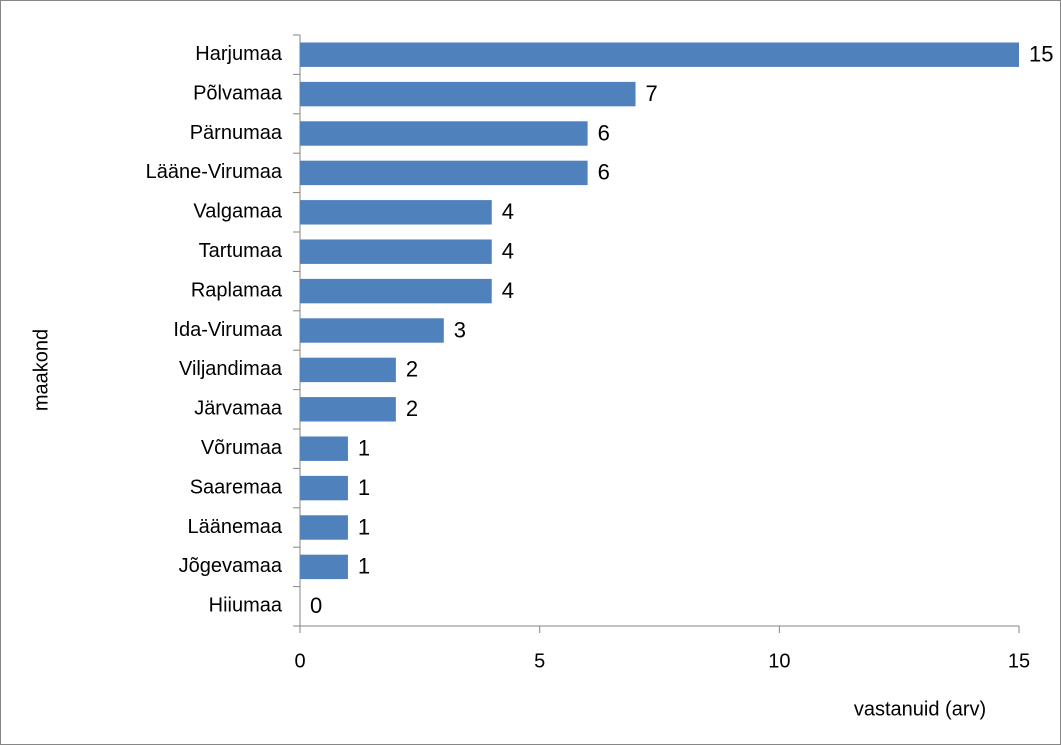 The height and width of the screenshot is (745, 1061). Describe the element at coordinates (238, 409) in the screenshot. I see `y-tick-label: Järvamaa` at that location.